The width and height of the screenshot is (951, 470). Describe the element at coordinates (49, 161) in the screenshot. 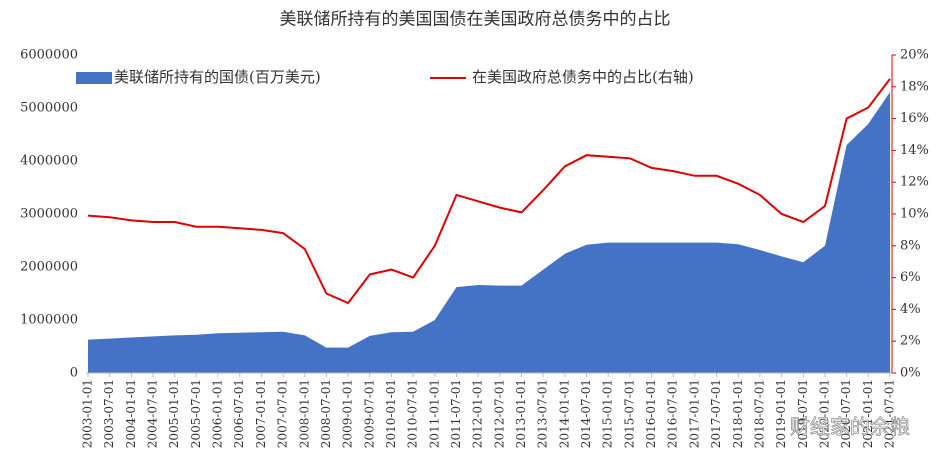

I see `y-tick-label: 4000000` at that location.